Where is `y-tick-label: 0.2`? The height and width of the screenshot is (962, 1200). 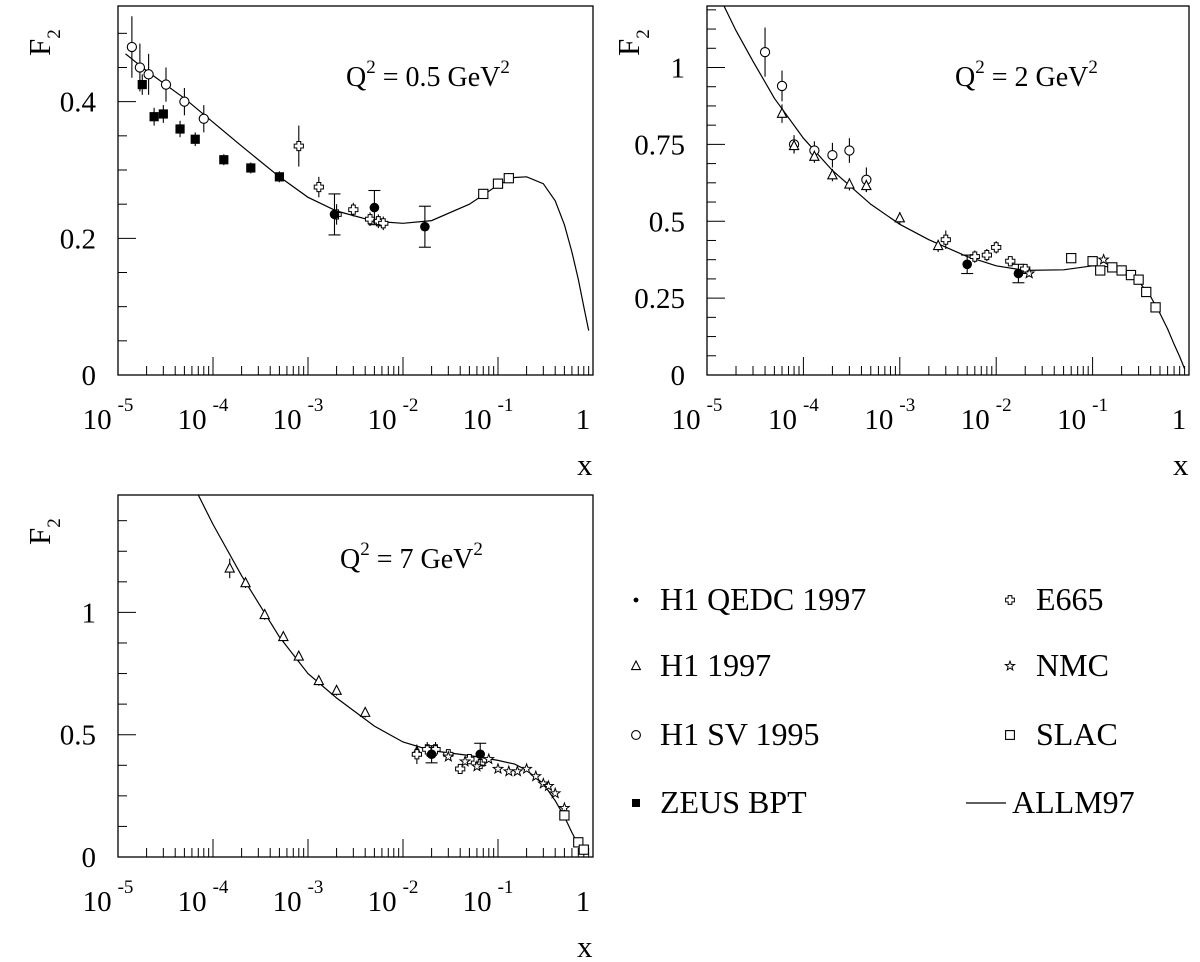
y-tick-label: 0.2 is located at coordinates (78, 239).